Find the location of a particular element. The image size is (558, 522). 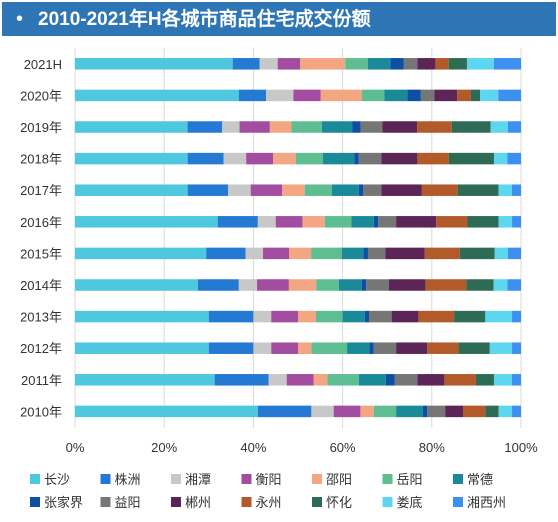

legend-label: 岳阳 is located at coordinates (410, 479).